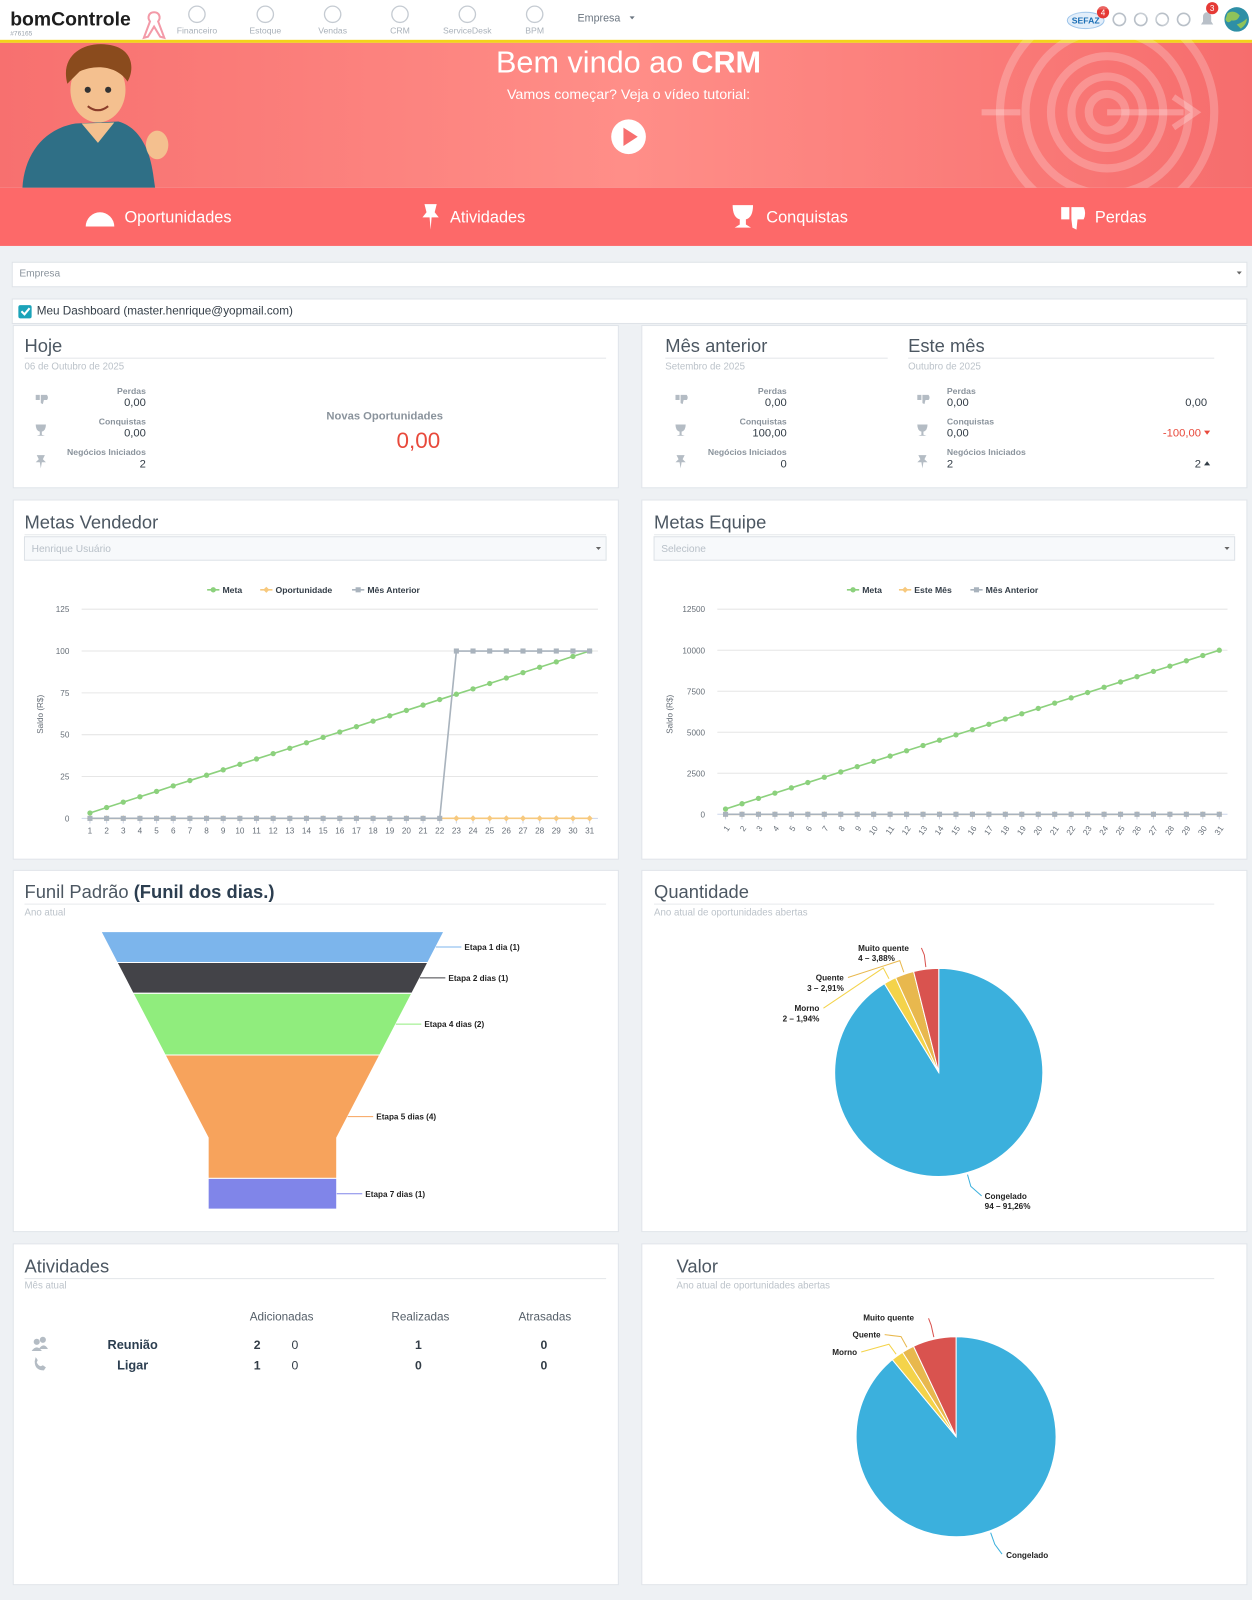 Image resolution: width=1252 pixels, height=1600 pixels. I want to click on legend-label: Meta, so click(232, 590).